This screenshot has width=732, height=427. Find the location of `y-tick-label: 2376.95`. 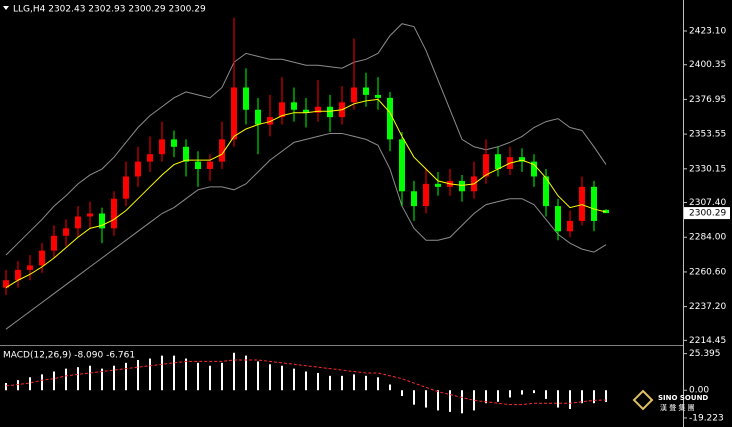

y-tick-label: 2376.95 is located at coordinates (707, 100).